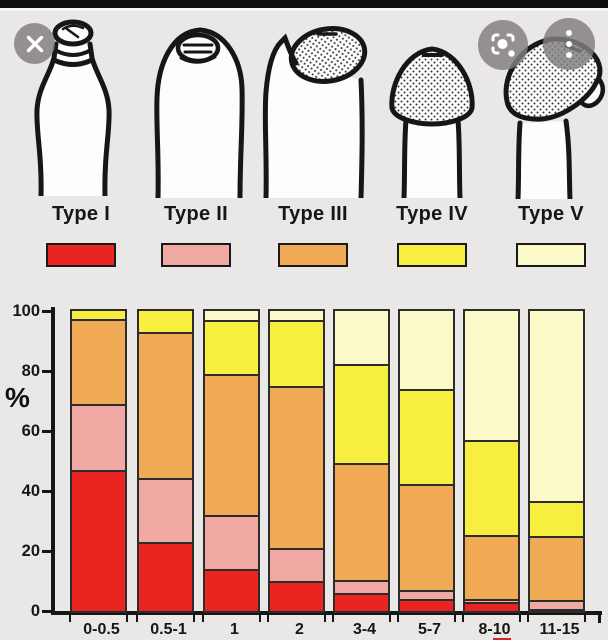  Describe the element at coordinates (30, 371) in the screenshot. I see `y-tick-label: 80` at that location.